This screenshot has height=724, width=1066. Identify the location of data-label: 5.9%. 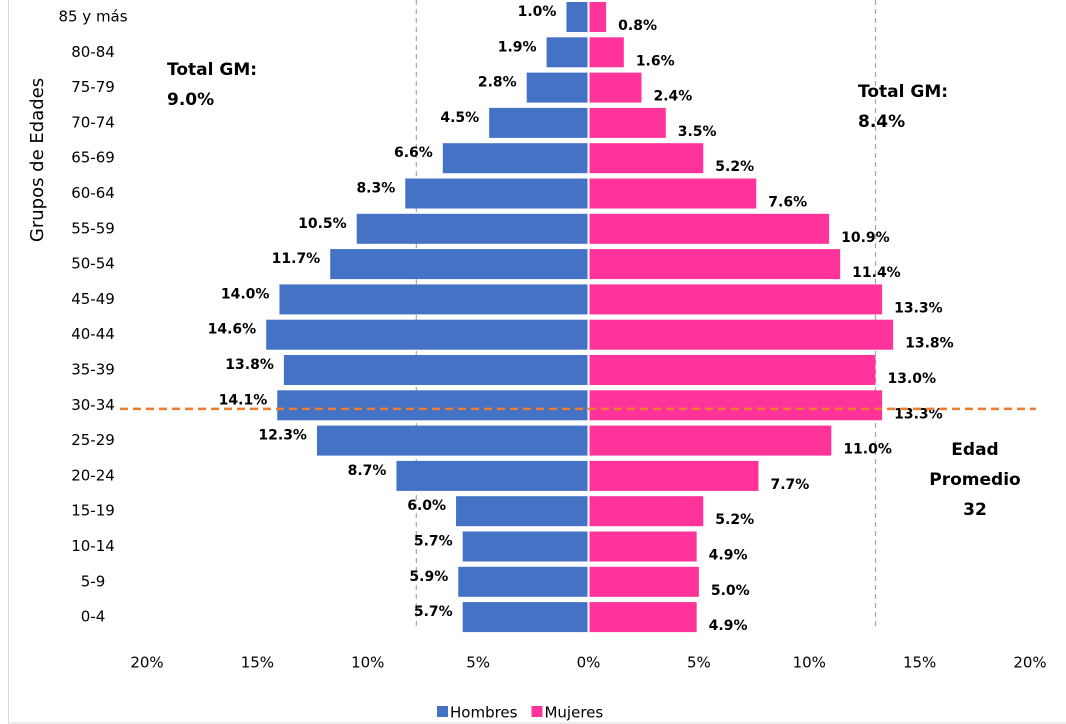
(428, 577).